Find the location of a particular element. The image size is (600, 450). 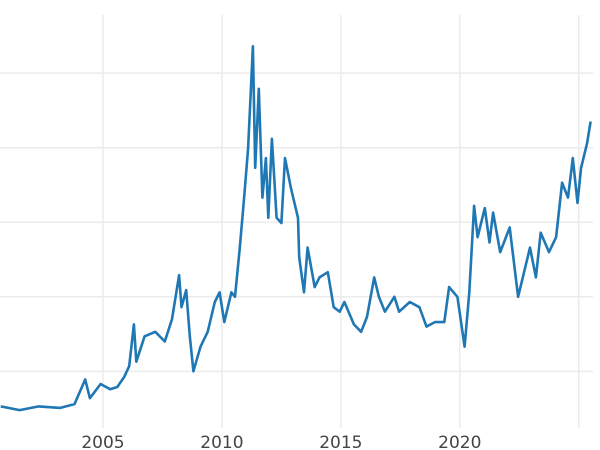

x-tick-label: 2005 is located at coordinates (102, 441).